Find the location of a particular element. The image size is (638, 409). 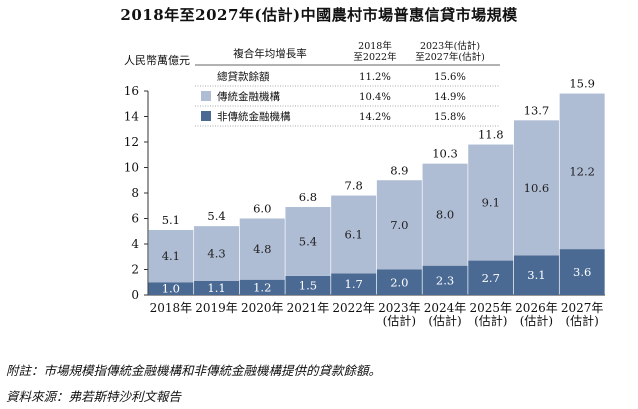

data-label-traditional: 10.6 is located at coordinates (537, 188).